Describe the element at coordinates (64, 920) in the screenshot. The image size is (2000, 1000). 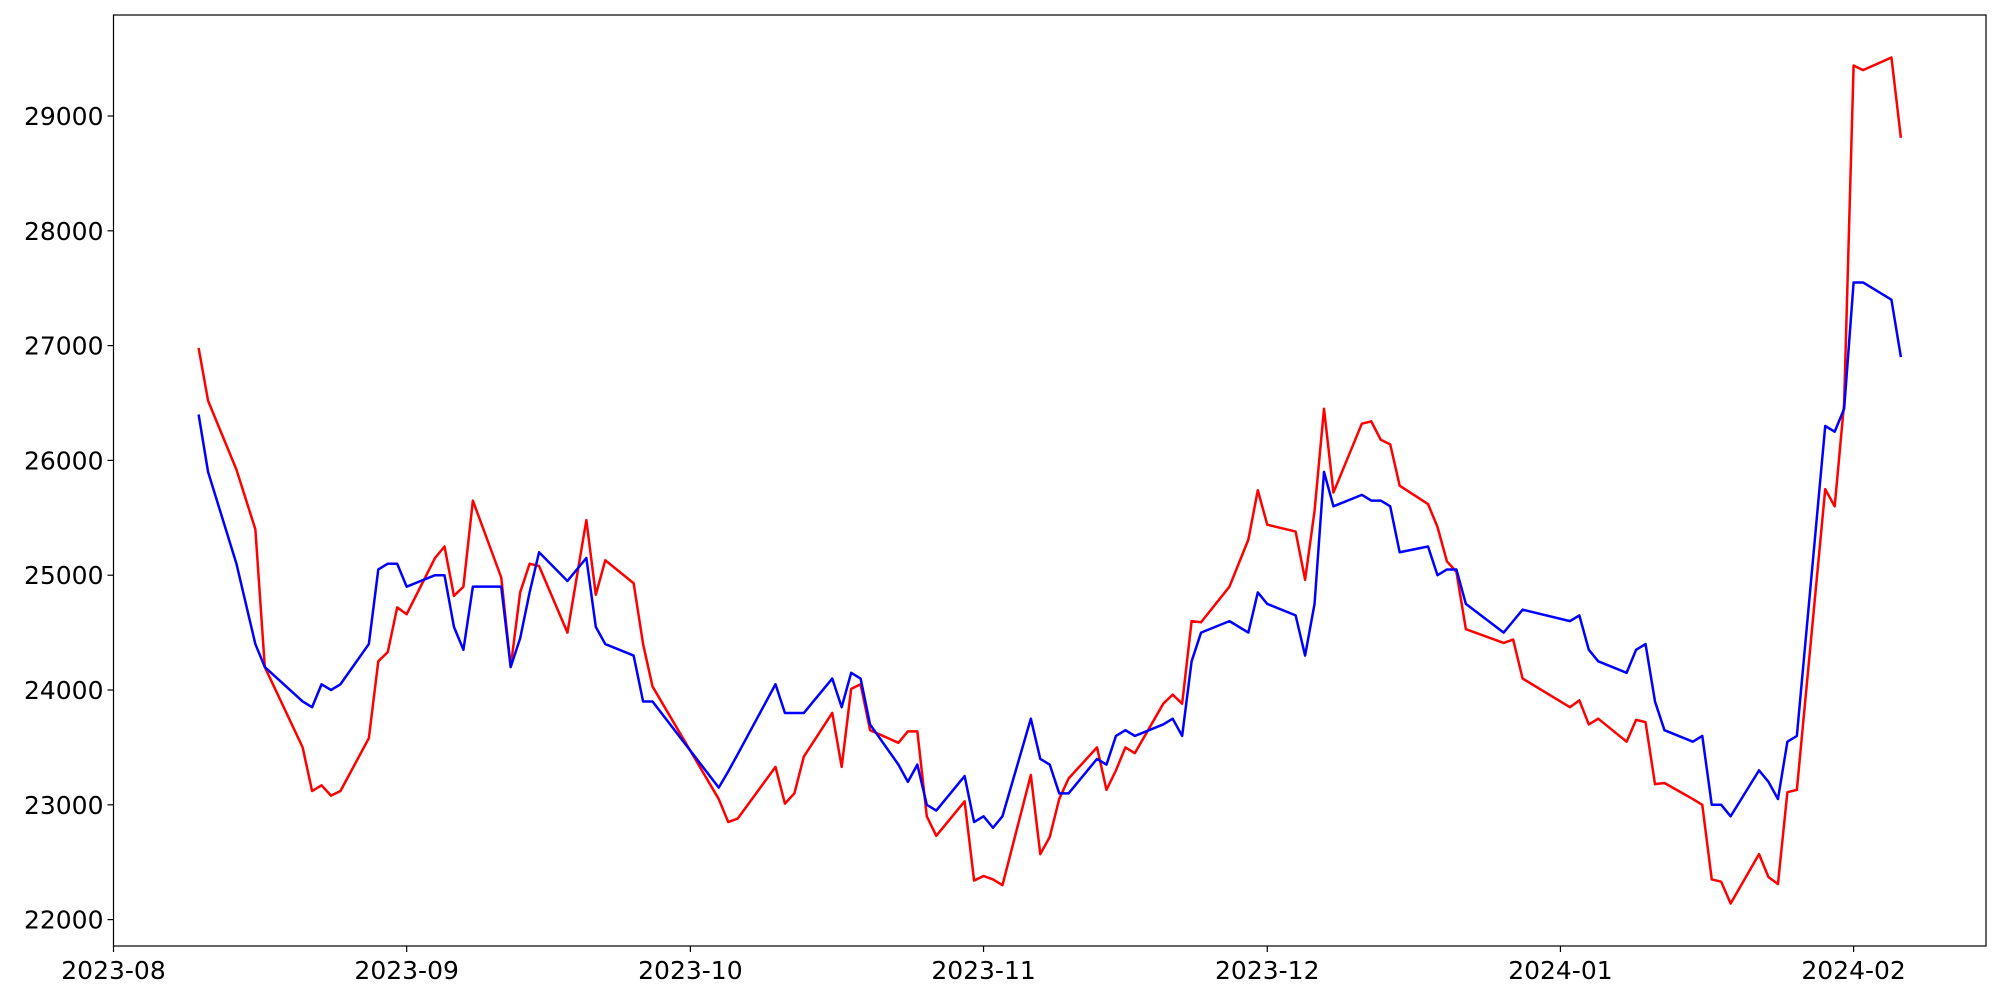
I see `y-tick-label: 22000` at that location.